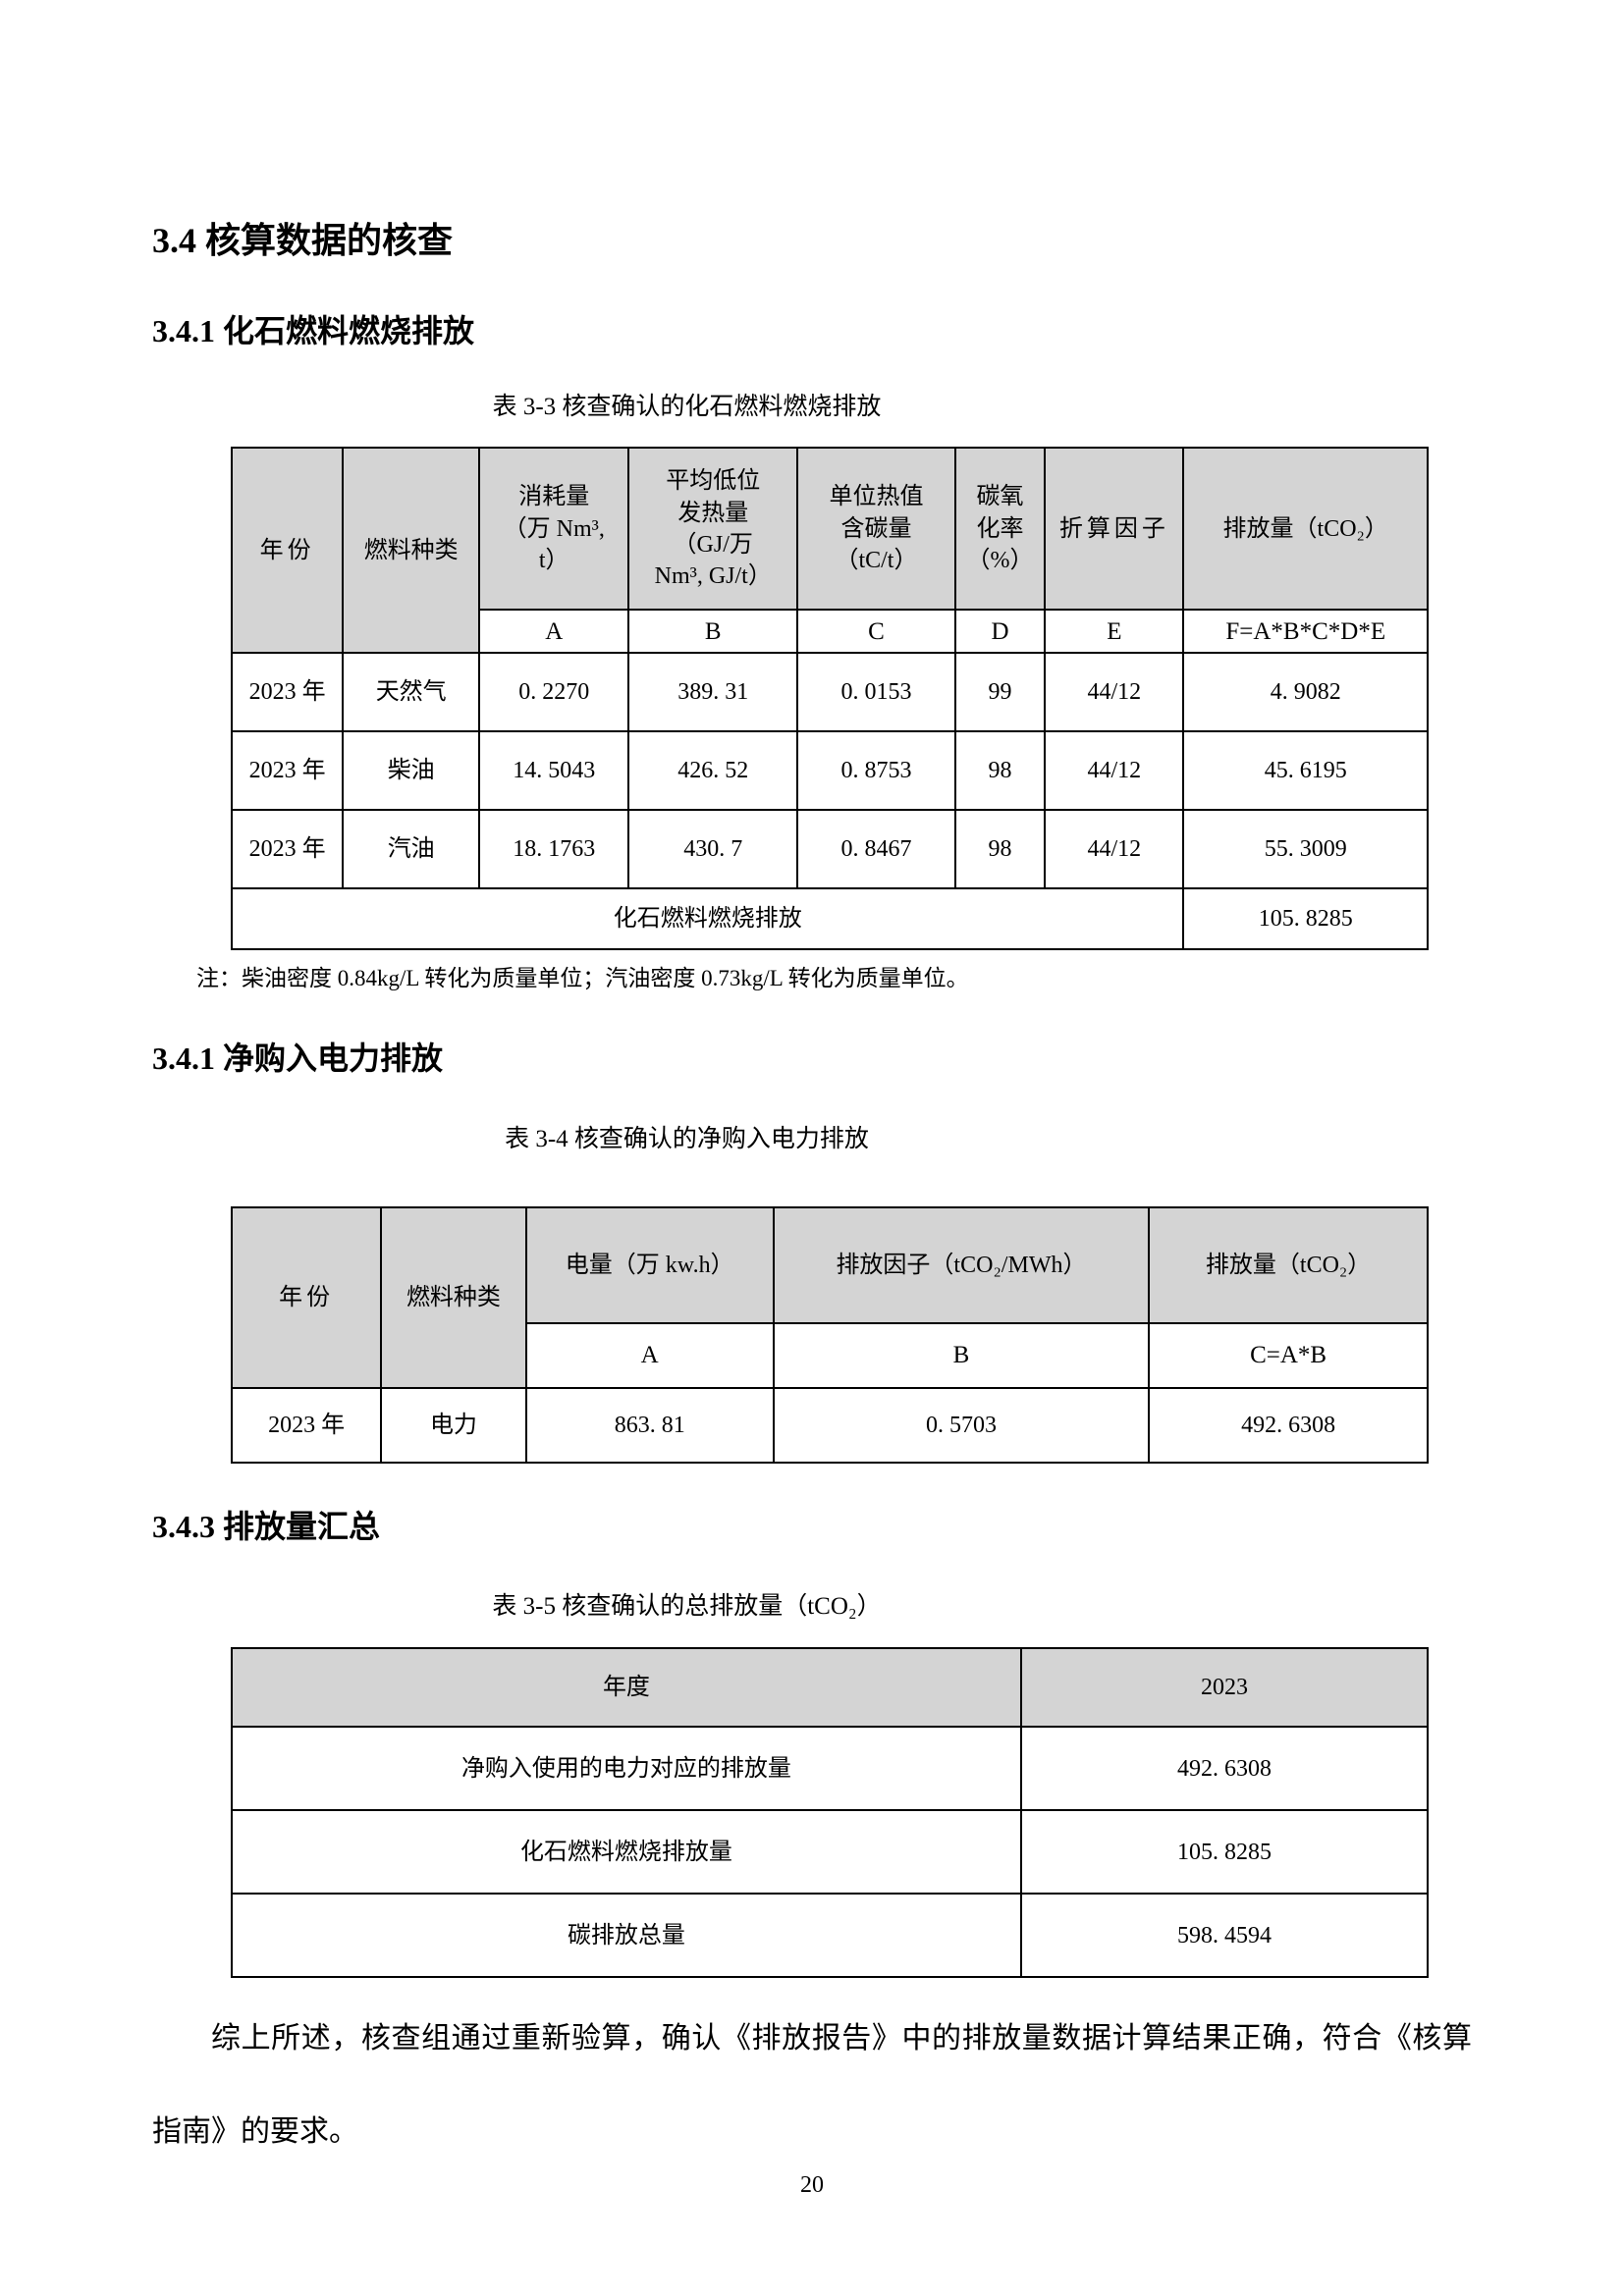 The width and height of the screenshot is (1624, 2296). Describe the element at coordinates (554, 692) in the screenshot. I see `t33-r1-consumption: 0. 2270` at that location.